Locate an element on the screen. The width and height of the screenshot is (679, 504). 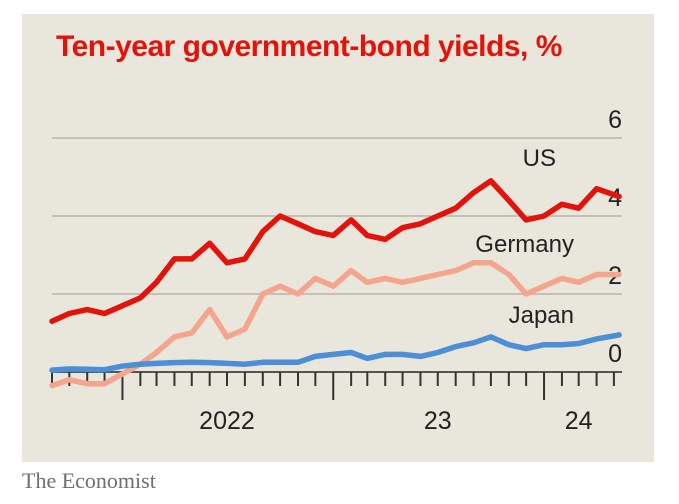
x-tick-label: 2022 is located at coordinates (227, 421).